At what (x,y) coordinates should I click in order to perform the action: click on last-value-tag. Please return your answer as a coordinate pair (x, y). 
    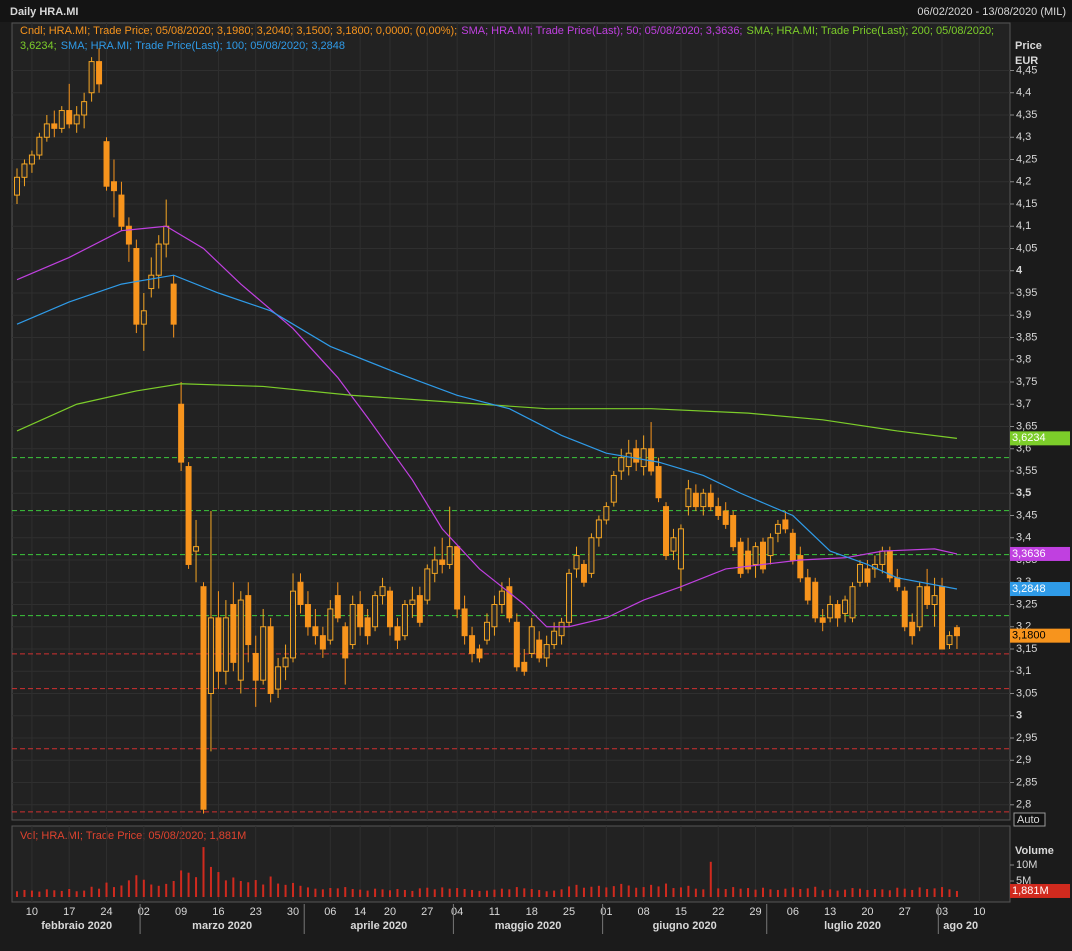
    Looking at the image, I should click on (1040, 890).